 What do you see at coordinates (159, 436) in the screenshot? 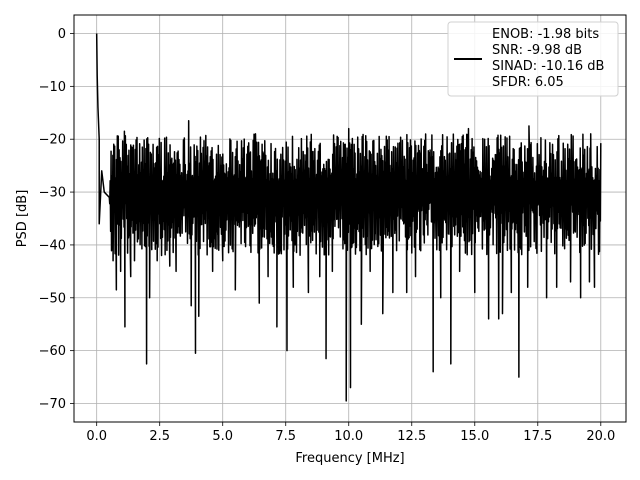
I see `x-tick-label: 2.5` at bounding box center [159, 436].